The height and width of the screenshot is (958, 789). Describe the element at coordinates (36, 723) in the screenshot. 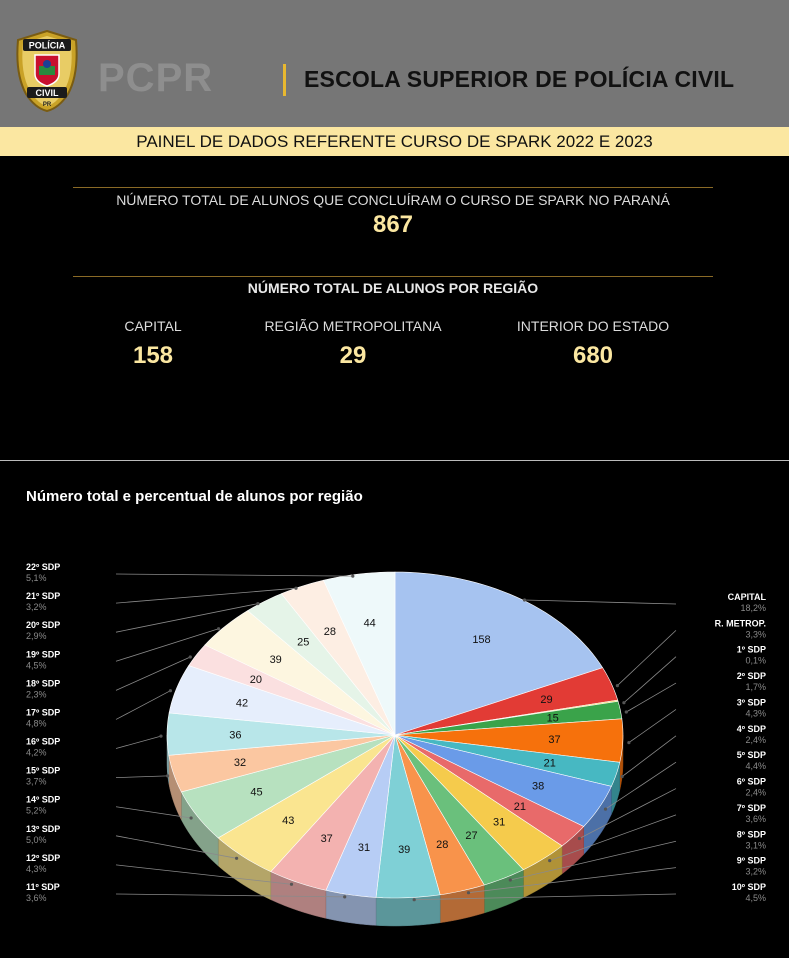

I see `callout-percent-18: 4,8%` at that location.